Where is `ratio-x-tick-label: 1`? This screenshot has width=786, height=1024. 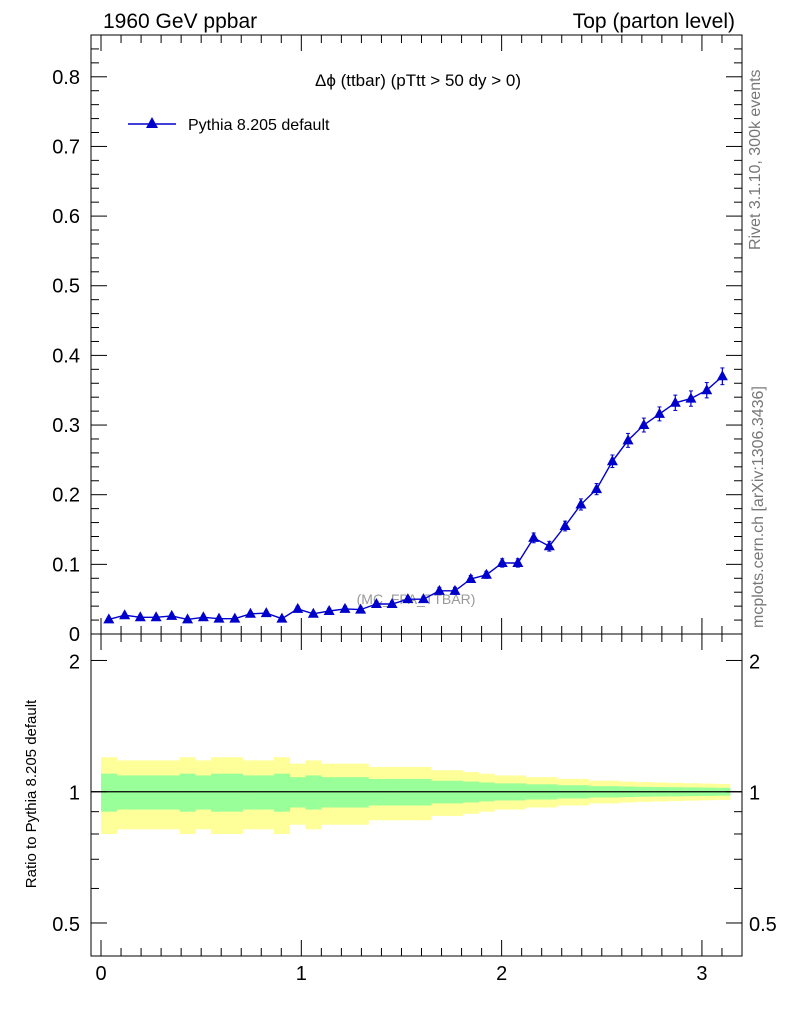 ratio-x-tick-label: 1 is located at coordinates (301, 974).